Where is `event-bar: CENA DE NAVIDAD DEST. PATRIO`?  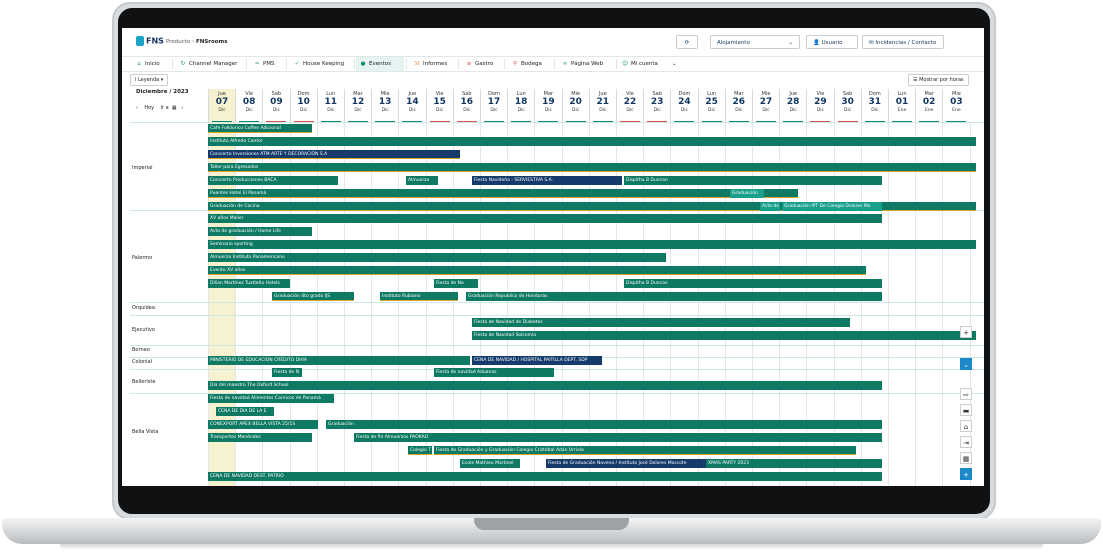 event-bar: CENA DE NAVIDAD DEST. PATRIO is located at coordinates (545, 476).